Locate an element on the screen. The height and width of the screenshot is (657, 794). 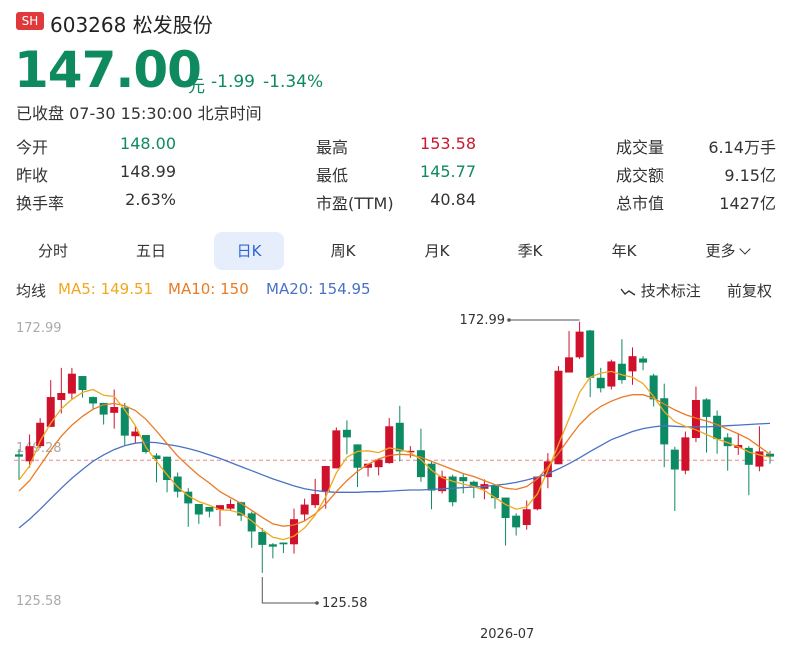
quote-value: 2.63% is located at coordinates (150, 199).